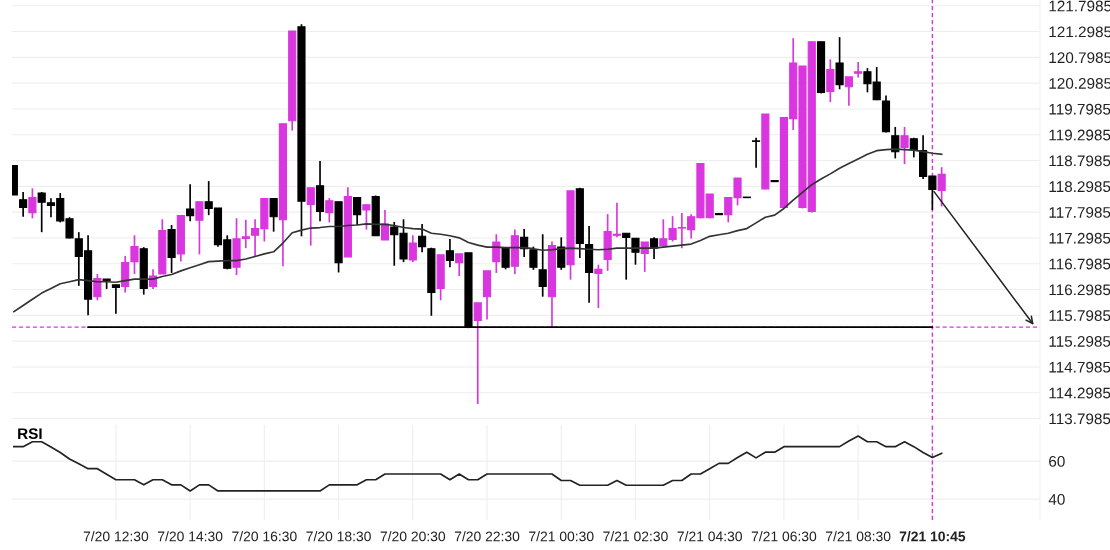 Image resolution: width=1110 pixels, height=550 pixels. What do you see at coordinates (1079, 367) in the screenshot?
I see `y-tick-label: 114.7985` at bounding box center [1079, 367].